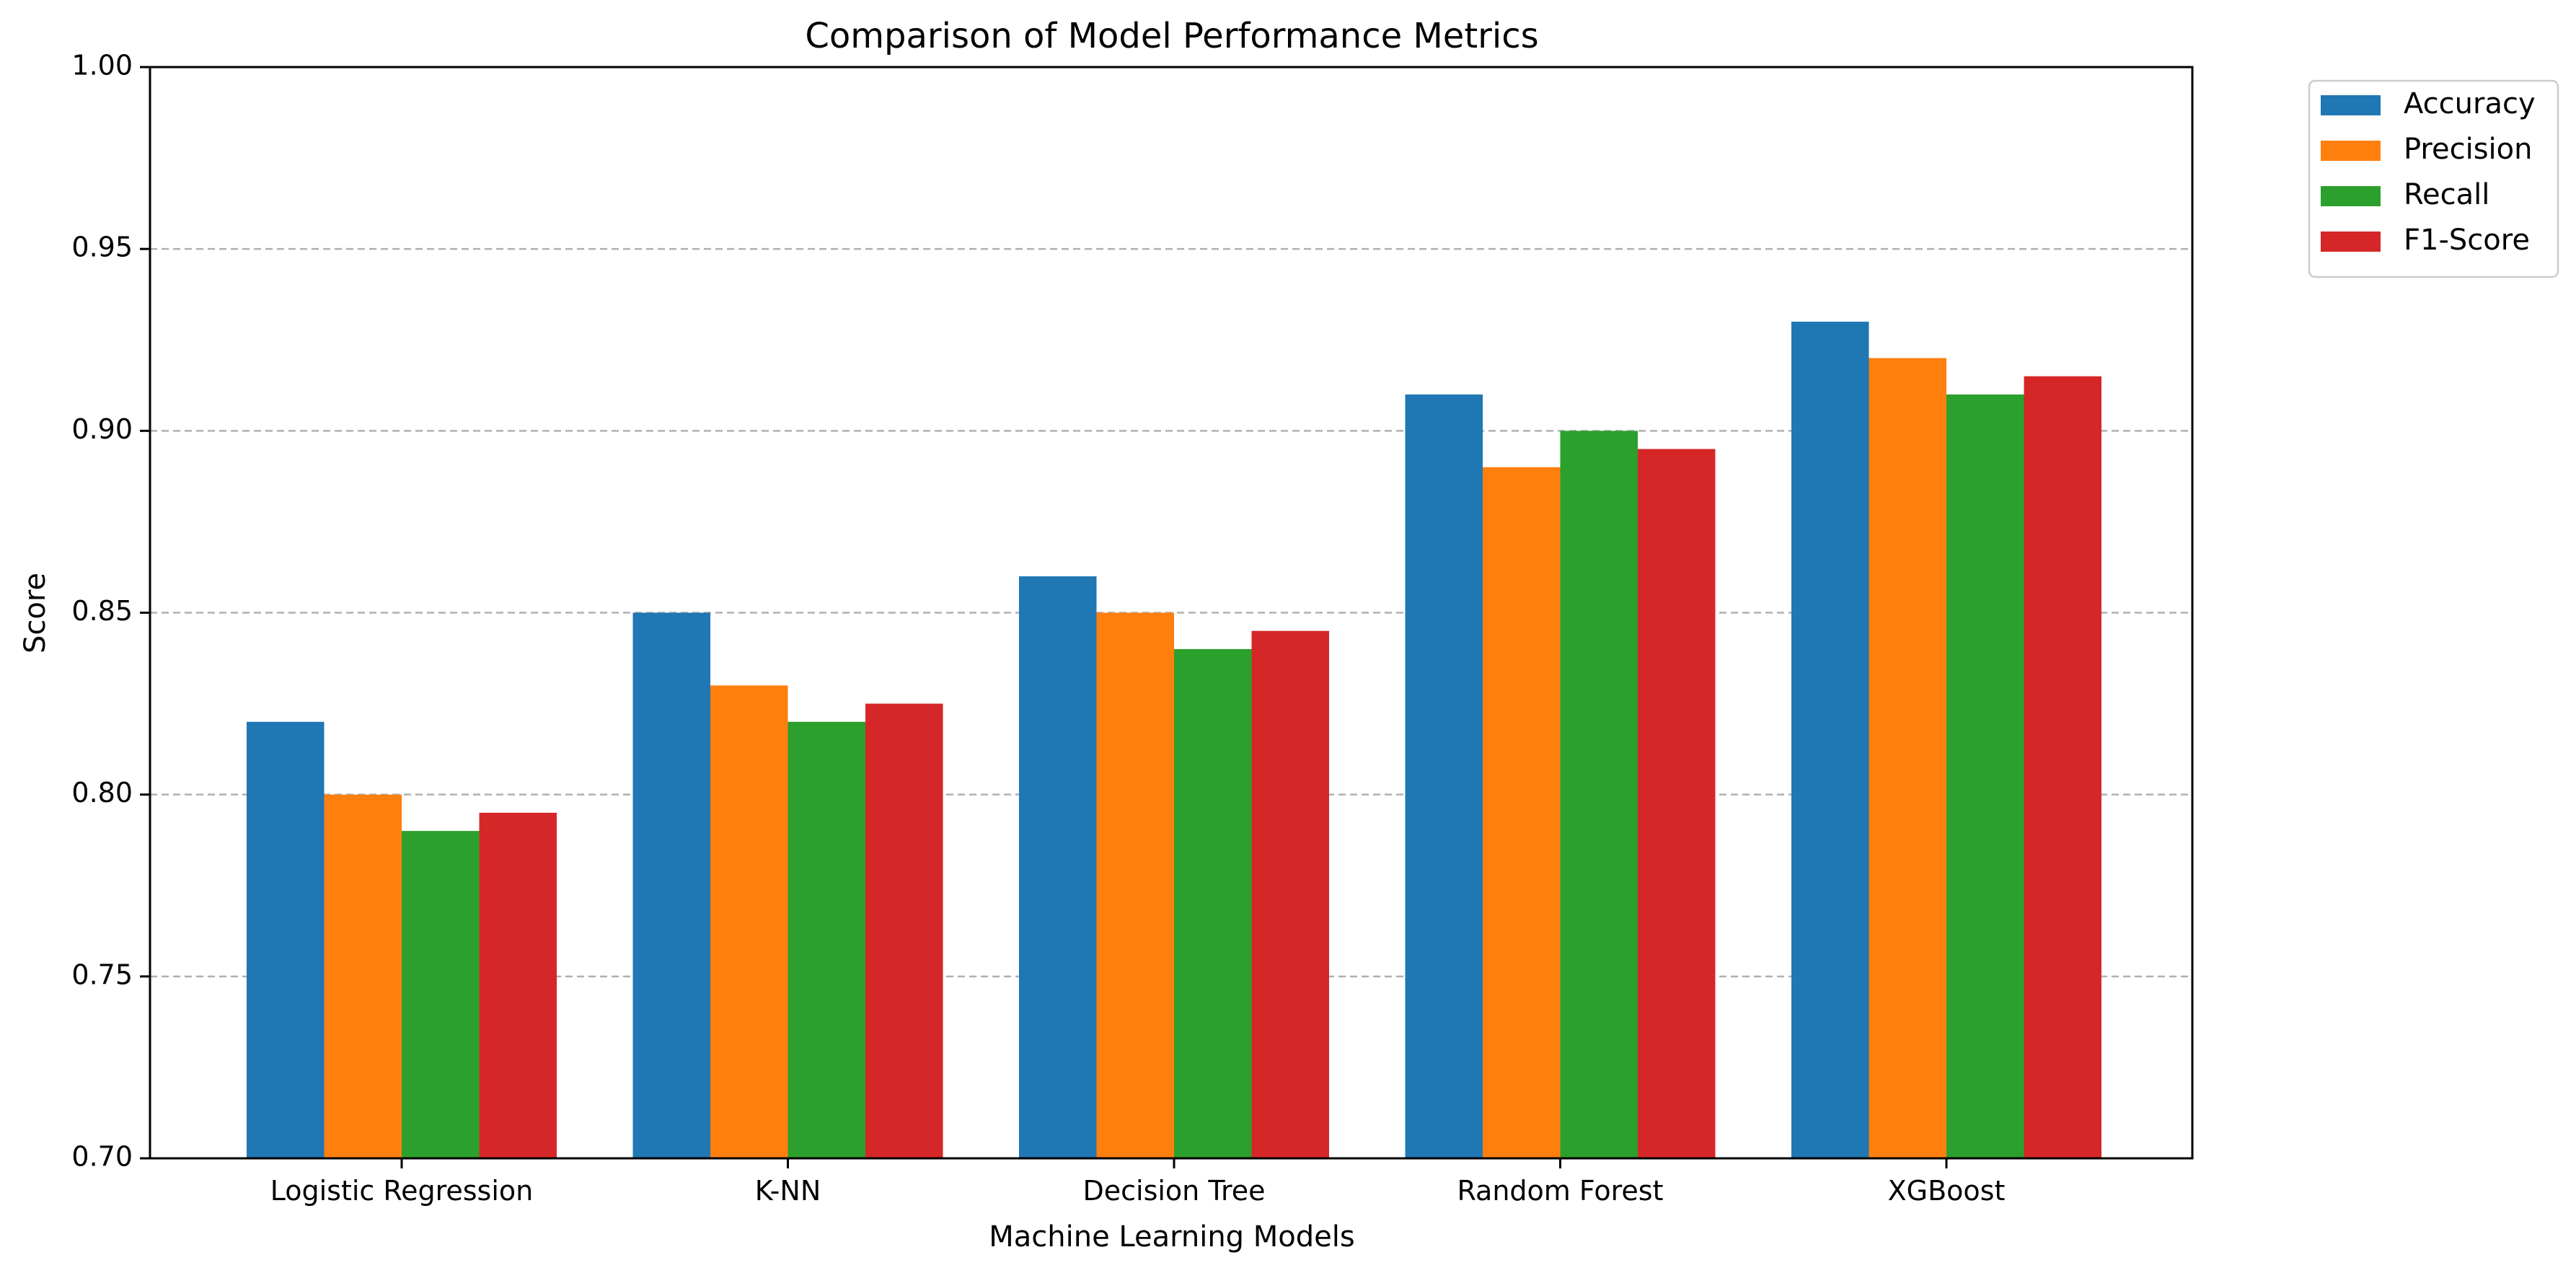 The width and height of the screenshot is (2576, 1273). What do you see at coordinates (102, 611) in the screenshot?
I see `y-tick-label: 0.85` at bounding box center [102, 611].